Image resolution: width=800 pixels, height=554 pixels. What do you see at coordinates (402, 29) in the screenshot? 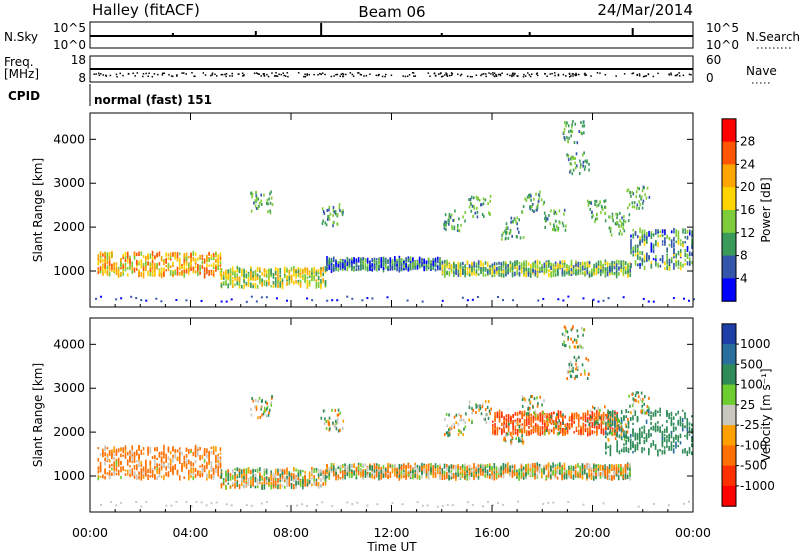
I see `nsky-spikes` at bounding box center [402, 29].